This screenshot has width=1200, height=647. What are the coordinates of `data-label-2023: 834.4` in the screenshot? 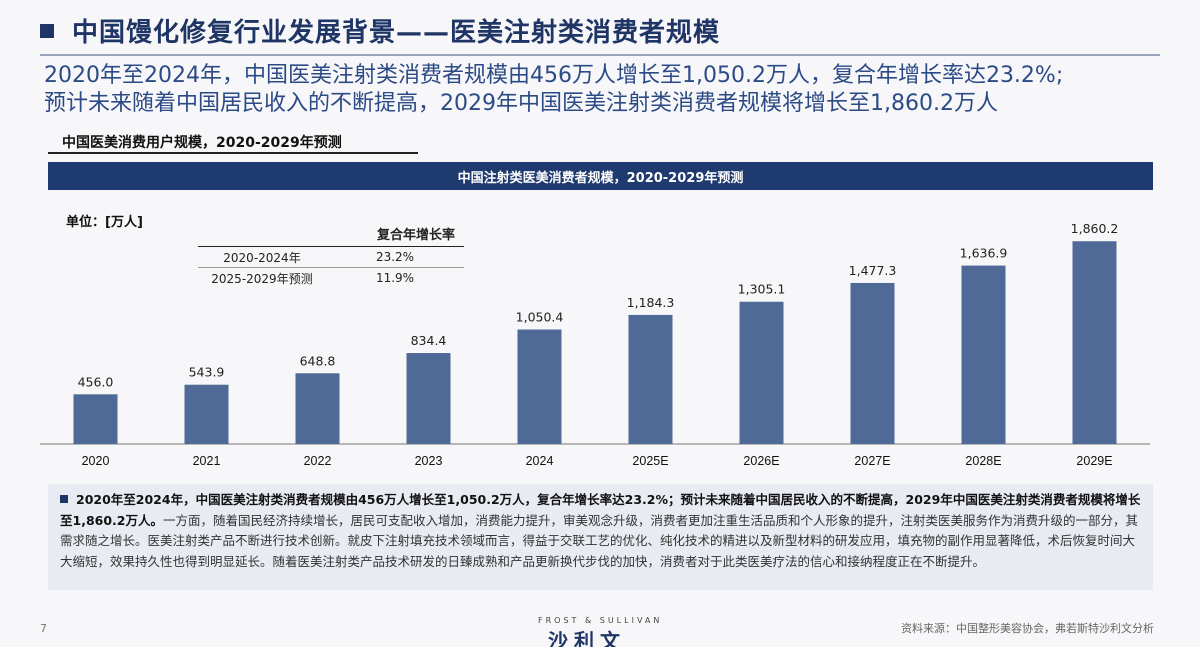 It's located at (429, 340).